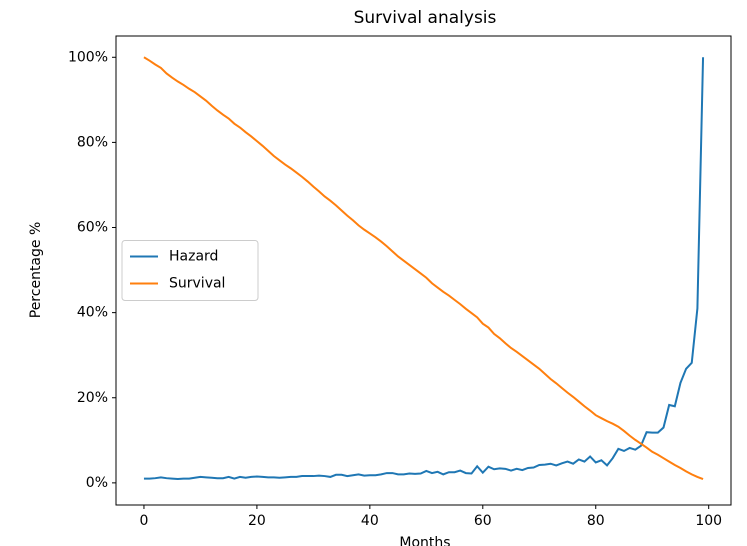 The width and height of the screenshot is (747, 546). What do you see at coordinates (483, 521) in the screenshot?
I see `x-tick-label: 60` at bounding box center [483, 521].